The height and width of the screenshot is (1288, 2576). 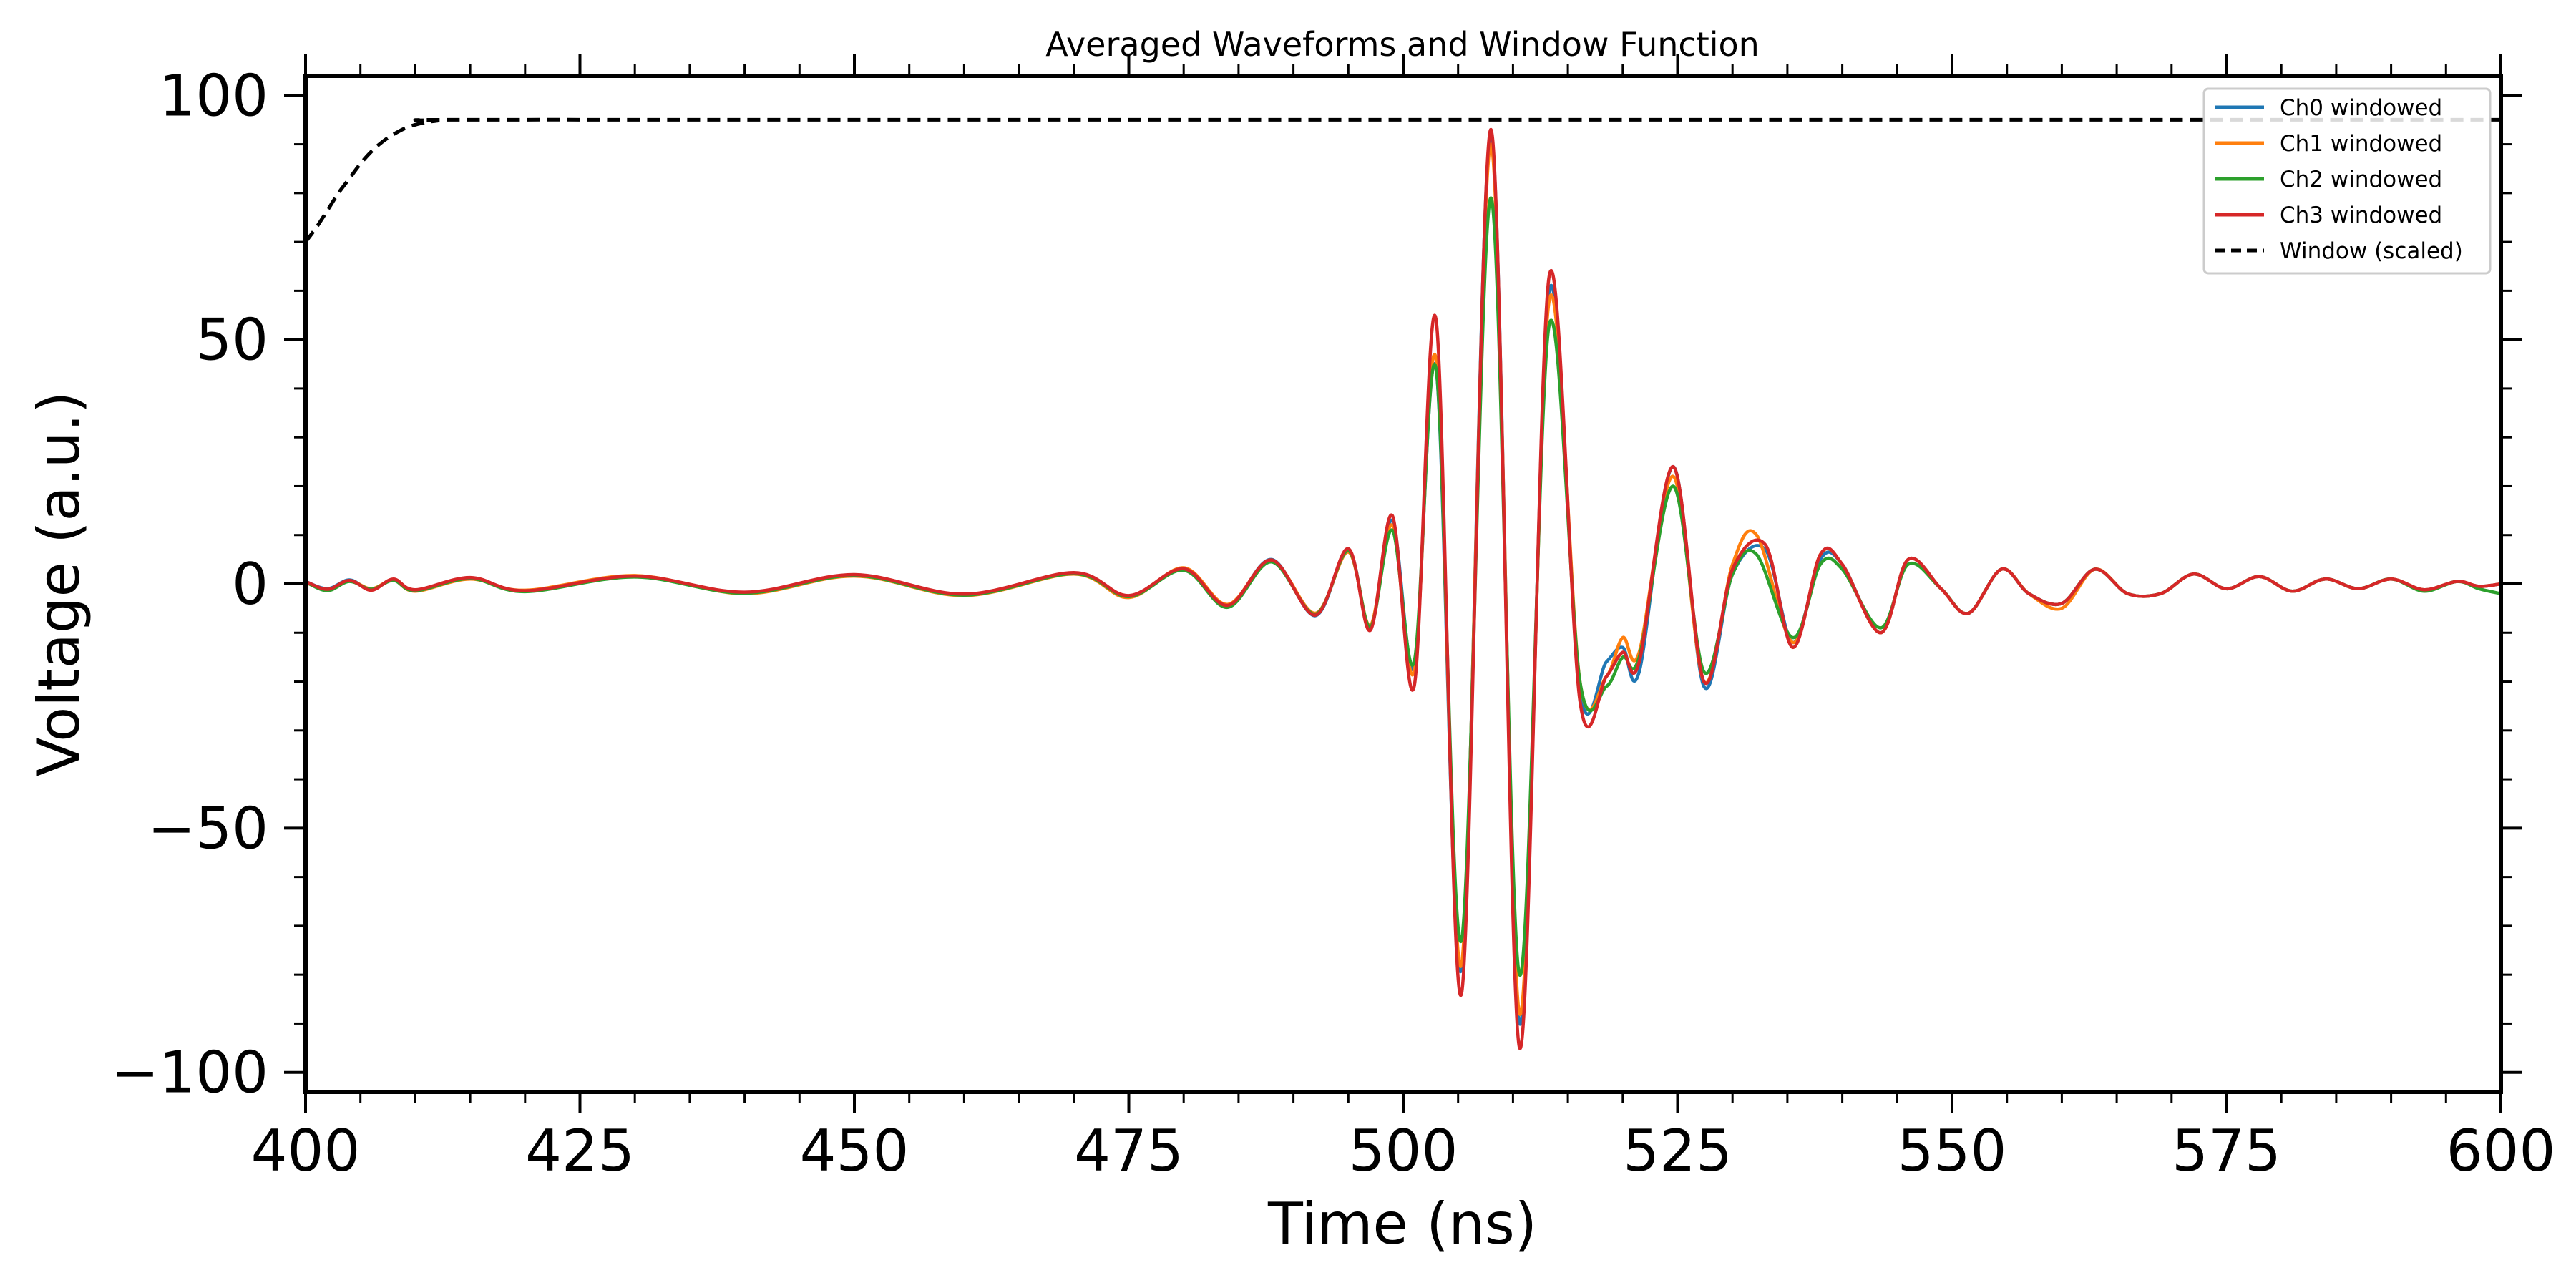 I want to click on y-tick-label: −50, so click(x=208, y=828).